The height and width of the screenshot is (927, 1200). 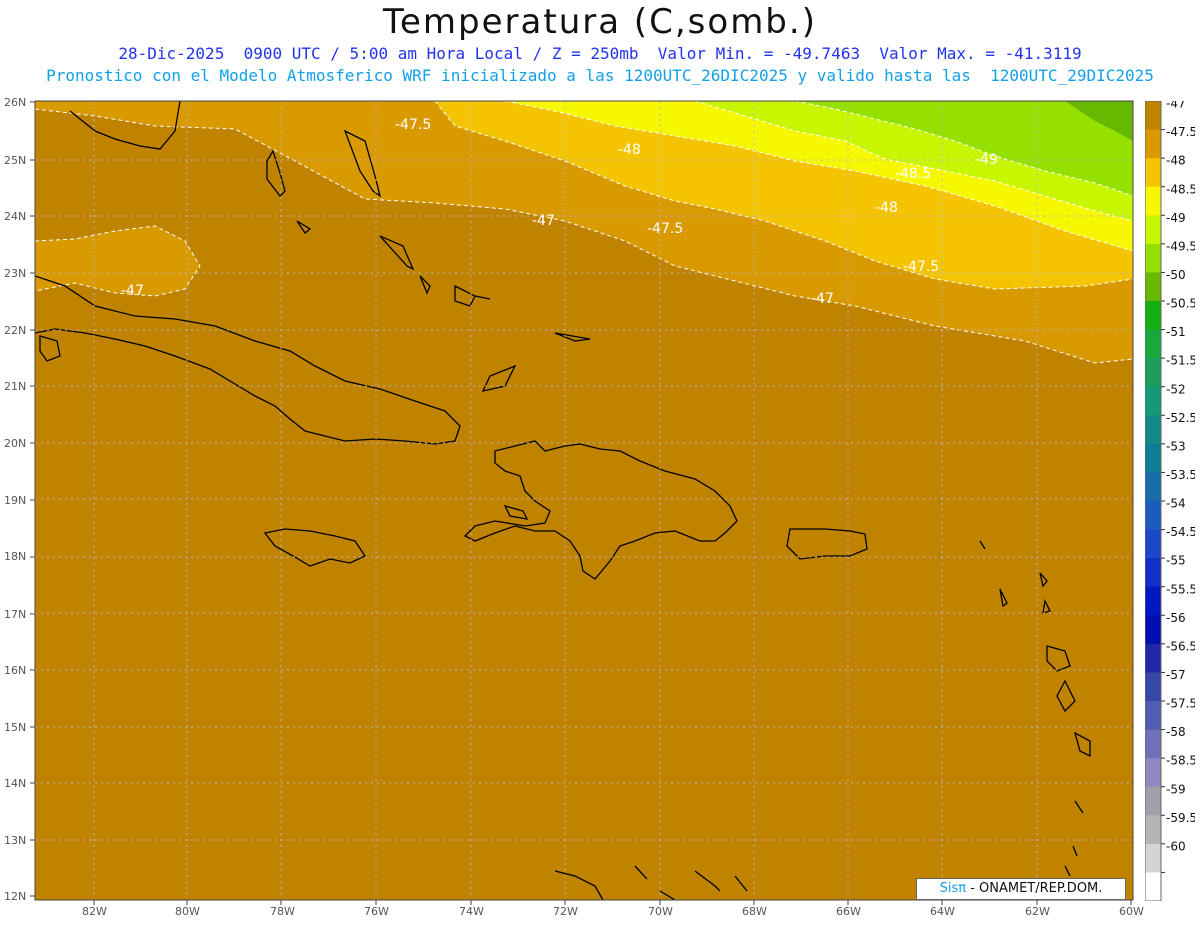 What do you see at coordinates (15, 670) in the screenshot?
I see `lat-label: 16N` at bounding box center [15, 670].